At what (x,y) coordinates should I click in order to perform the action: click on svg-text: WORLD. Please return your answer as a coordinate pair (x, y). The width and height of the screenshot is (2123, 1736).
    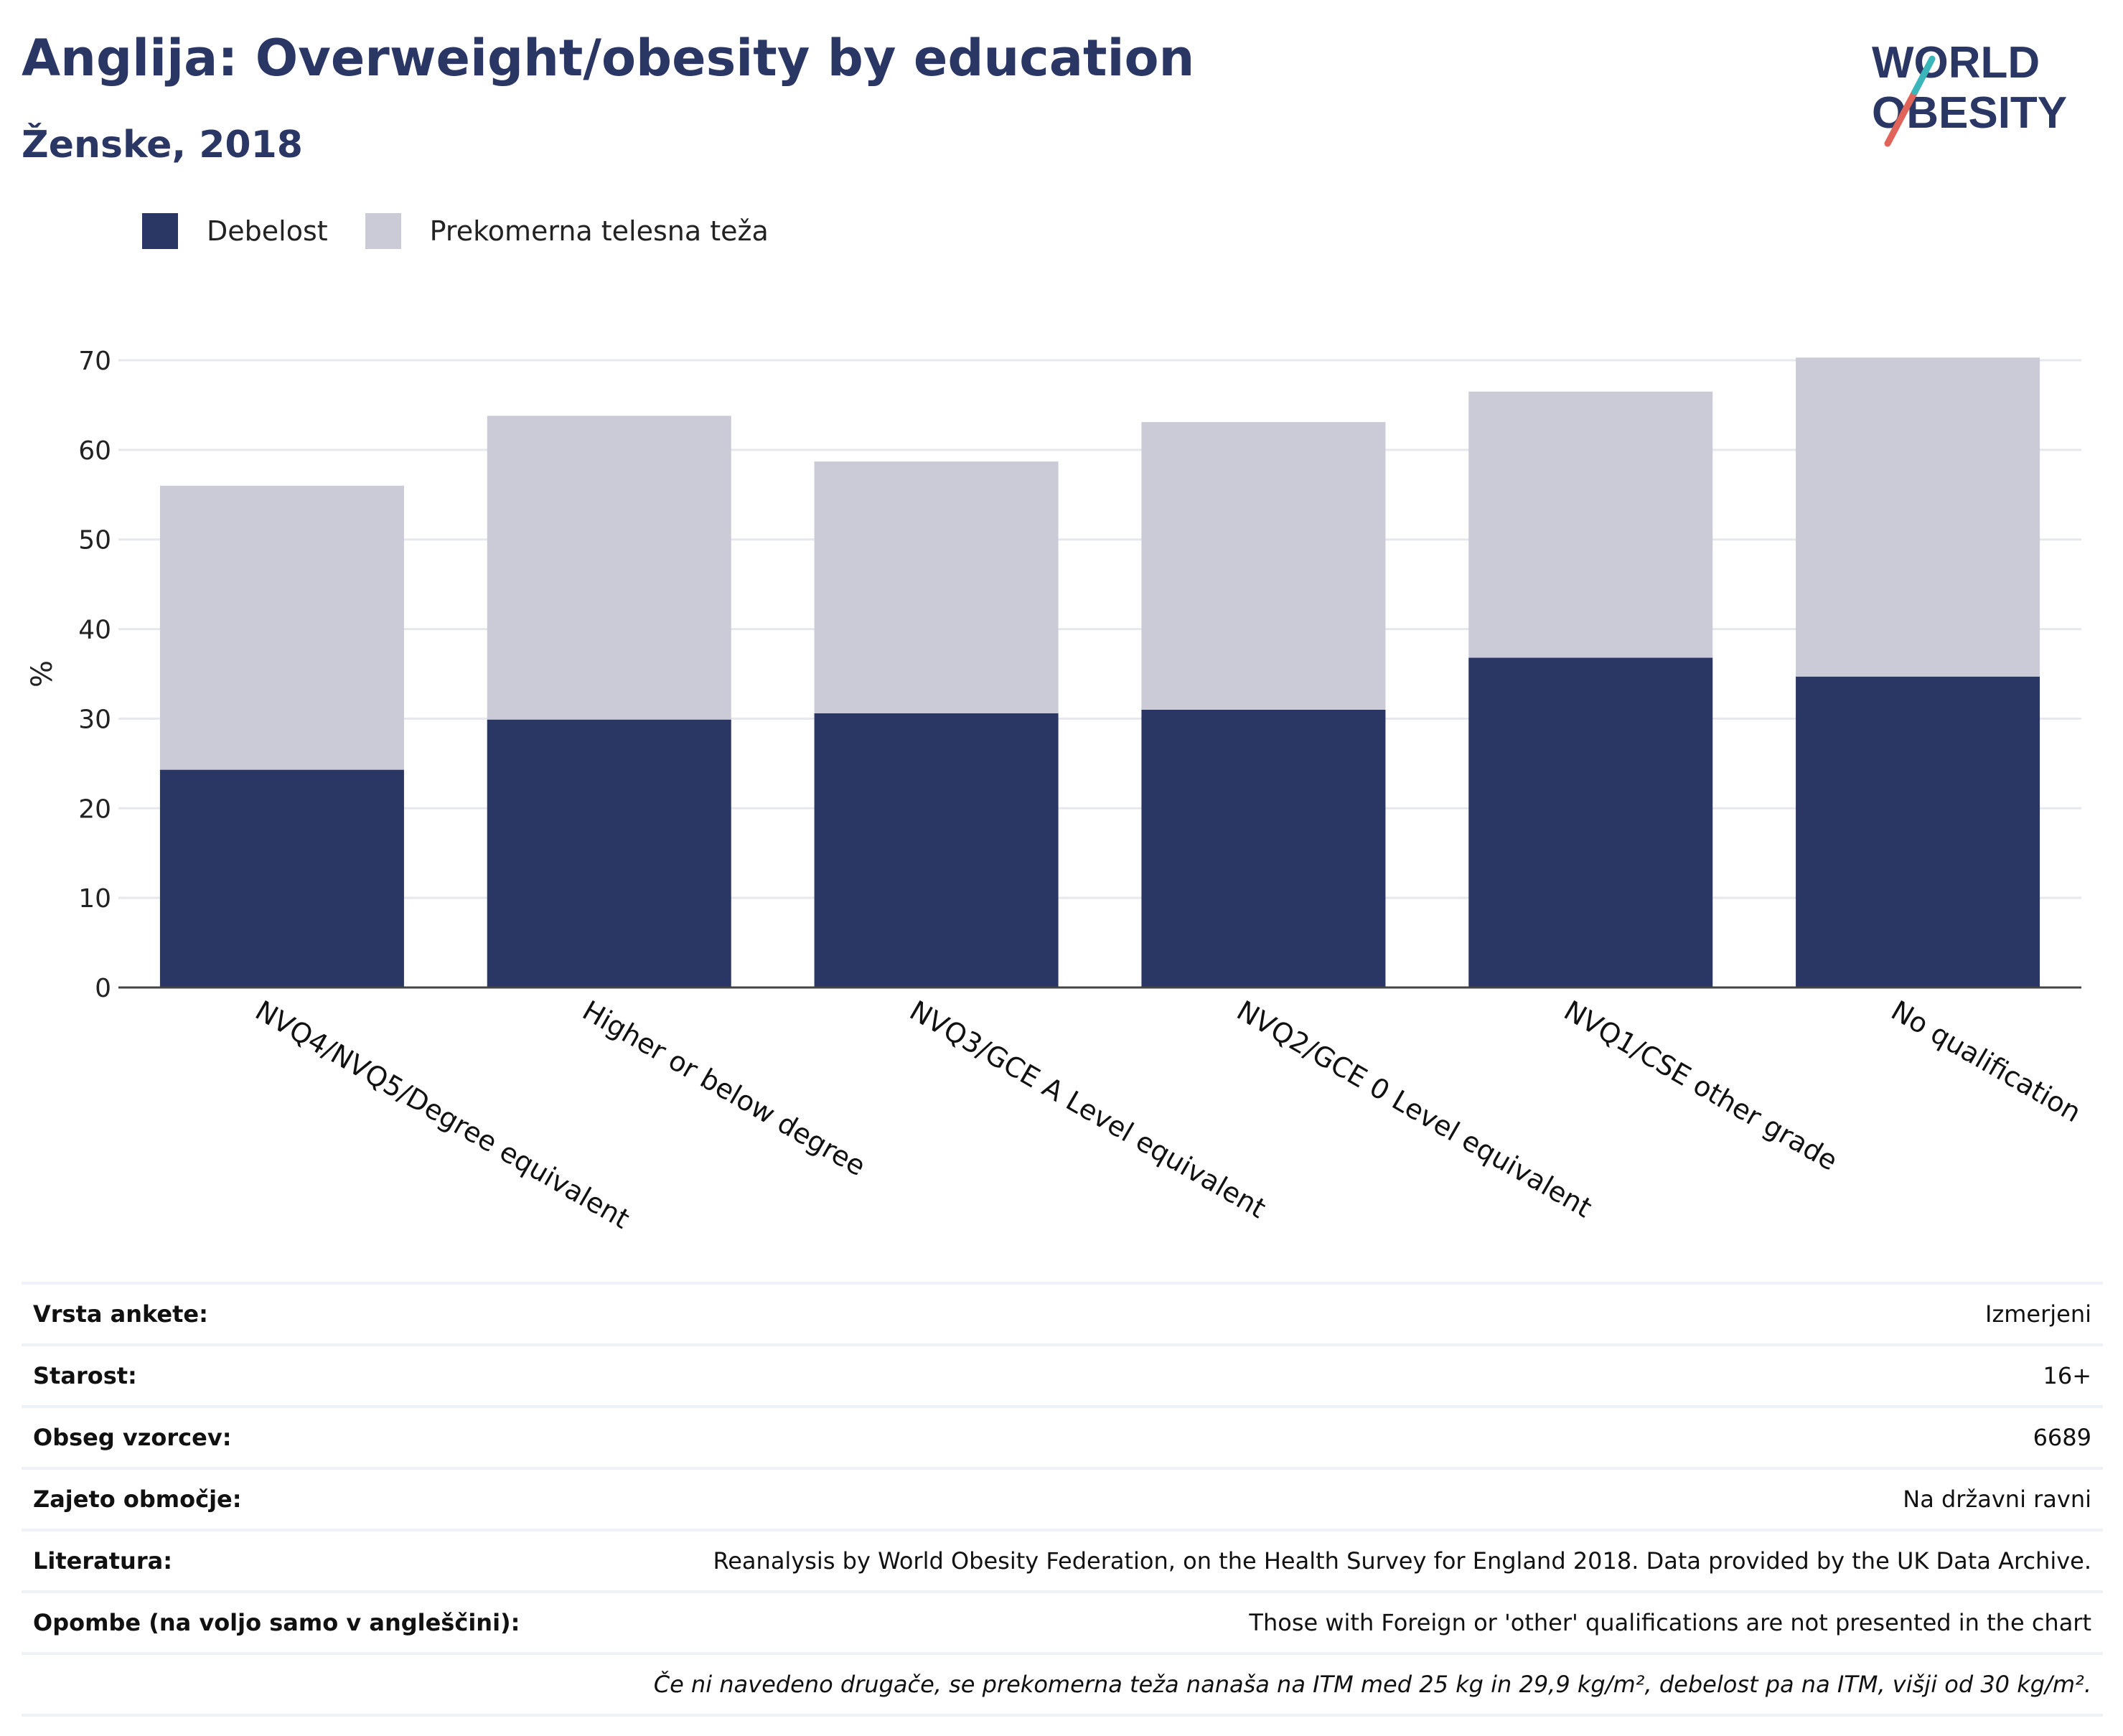
    Looking at the image, I should click on (1956, 63).